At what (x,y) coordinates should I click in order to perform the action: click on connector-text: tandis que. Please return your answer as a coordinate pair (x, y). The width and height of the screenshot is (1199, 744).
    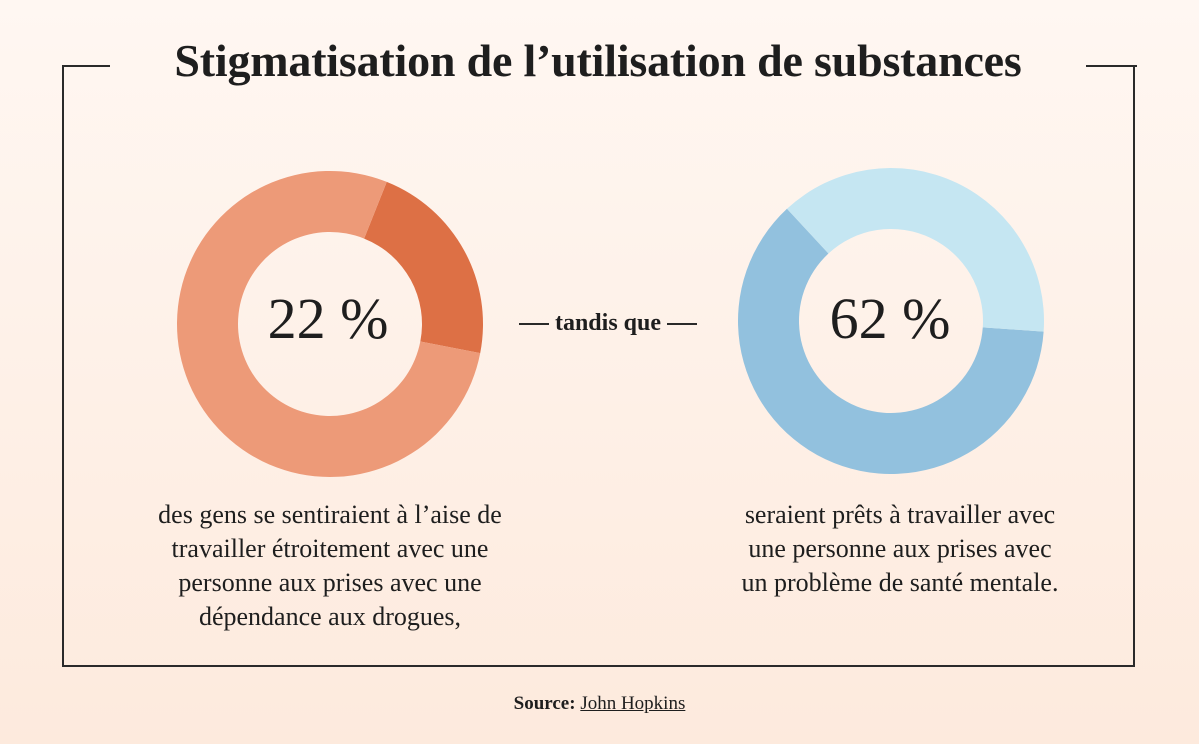
    Looking at the image, I should click on (608, 323).